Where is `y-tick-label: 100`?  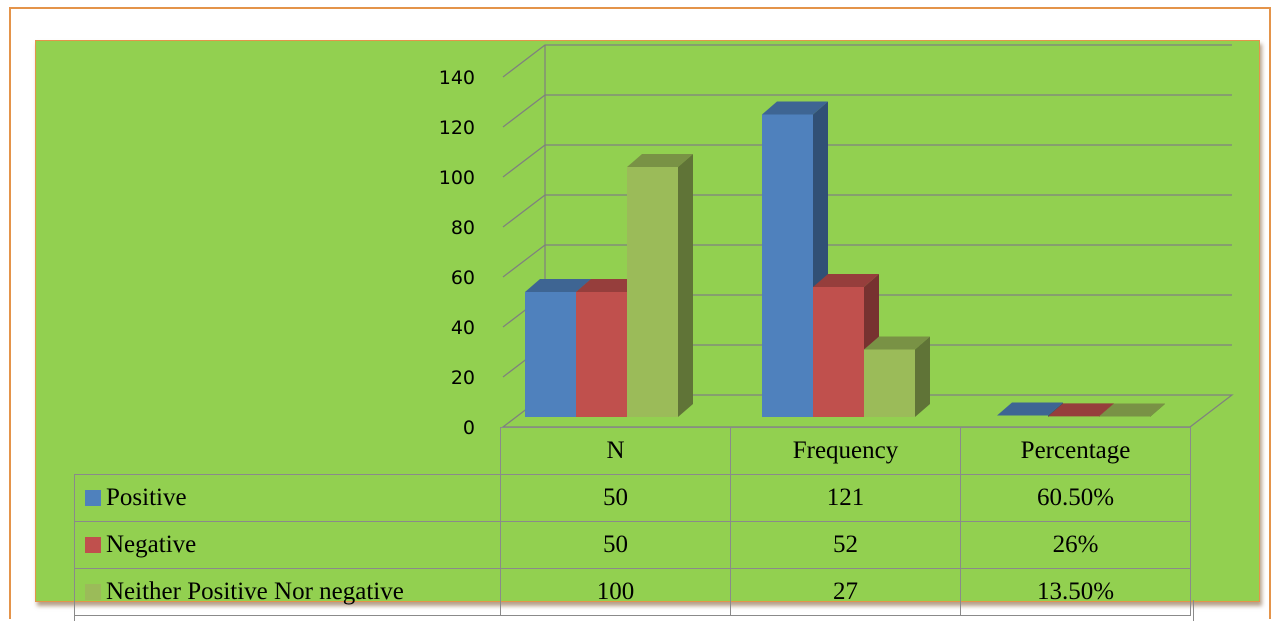 y-tick-label: 100 is located at coordinates (457, 178).